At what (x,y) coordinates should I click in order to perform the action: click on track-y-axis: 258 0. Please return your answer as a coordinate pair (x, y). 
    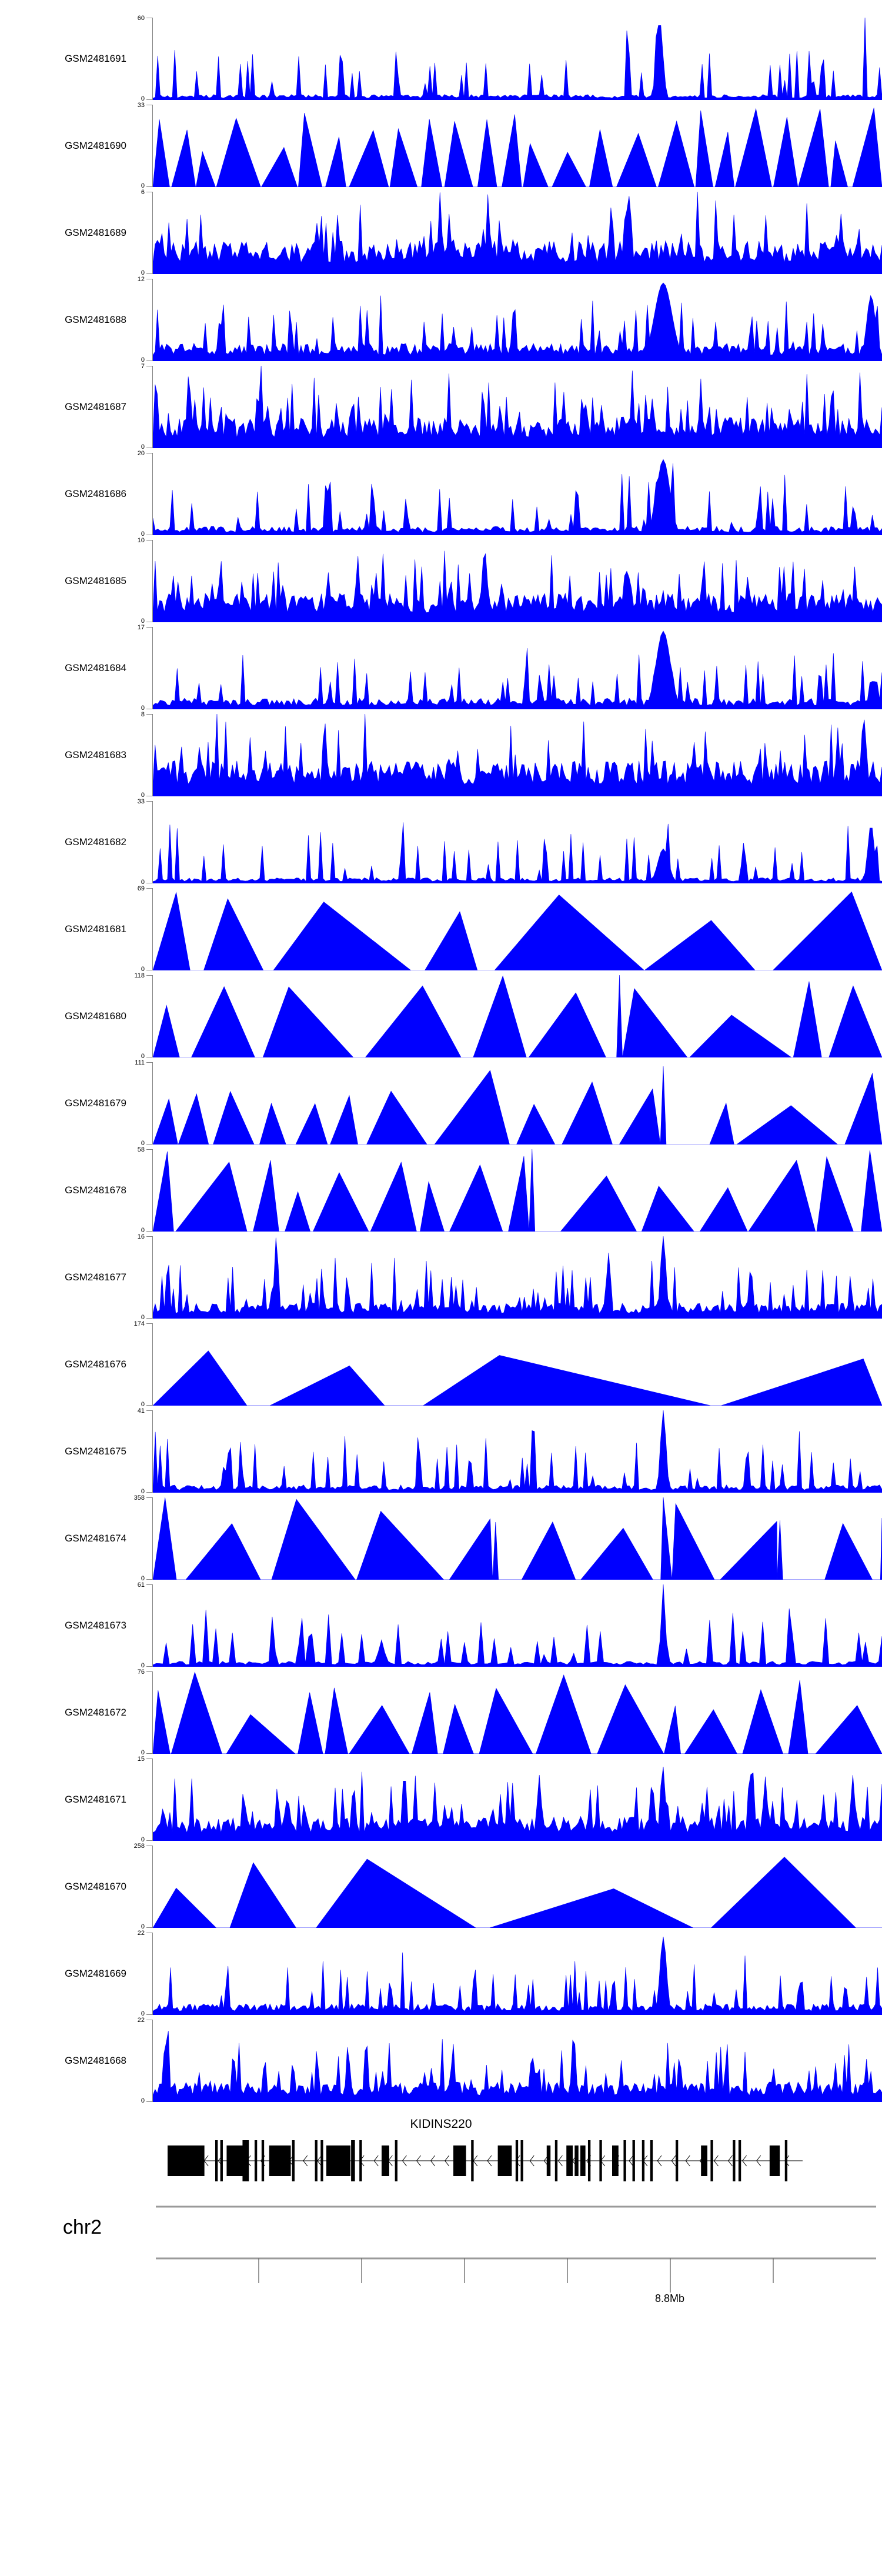
    Looking at the image, I should click on (143, 1886).